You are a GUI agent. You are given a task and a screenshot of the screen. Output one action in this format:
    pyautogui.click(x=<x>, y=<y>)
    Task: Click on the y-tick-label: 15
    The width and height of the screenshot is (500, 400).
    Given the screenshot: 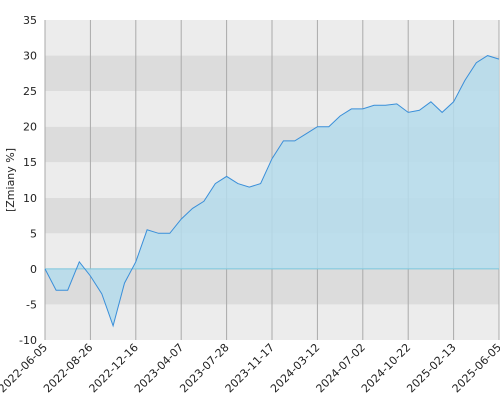 What is the action you would take?
    pyautogui.click(x=30, y=162)
    